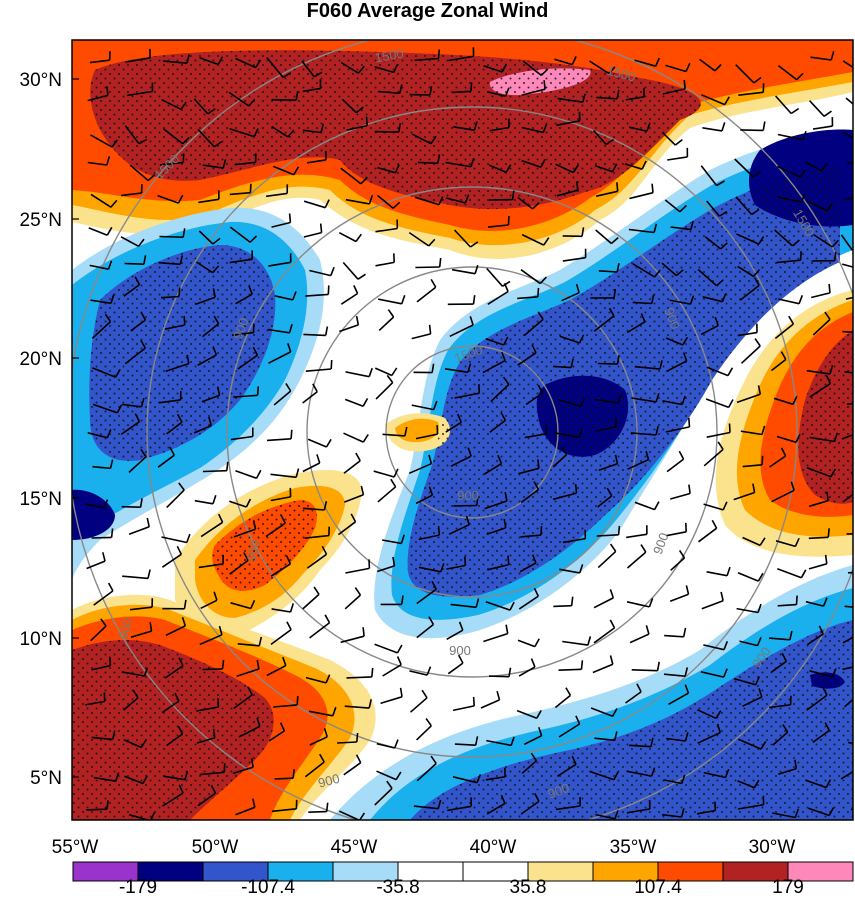  I want to click on lon-label-45w: 45°W, so click(354, 847).